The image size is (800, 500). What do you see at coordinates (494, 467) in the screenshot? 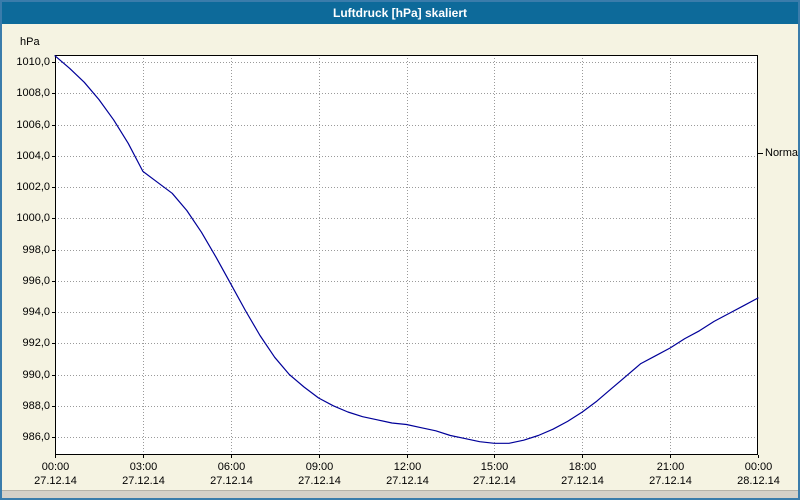
I see `x-tick-time-label: 15:00` at bounding box center [494, 467].